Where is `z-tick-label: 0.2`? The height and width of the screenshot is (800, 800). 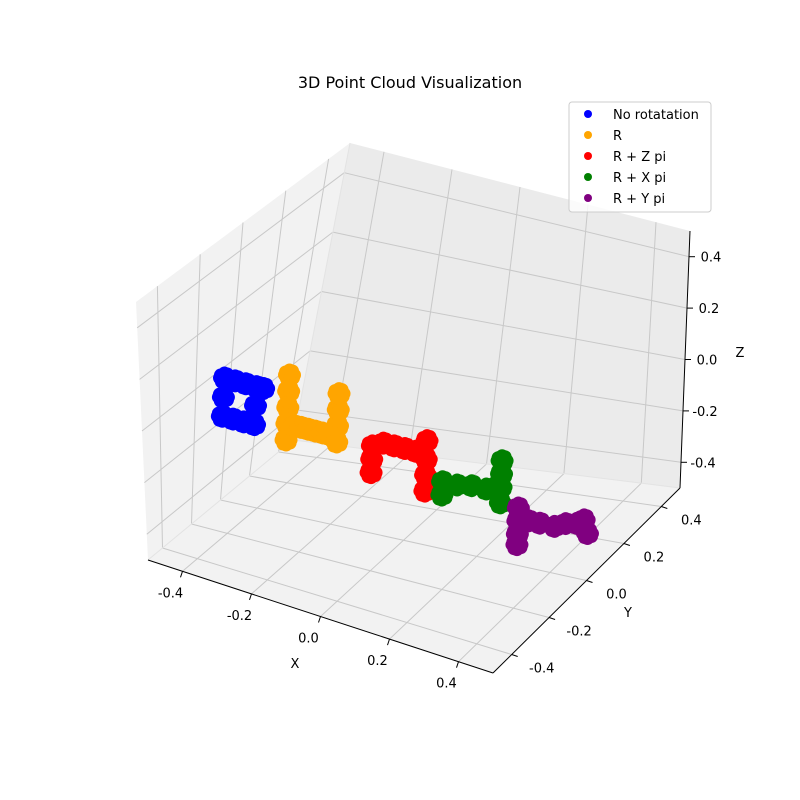
z-tick-label: 0.2 is located at coordinates (709, 309).